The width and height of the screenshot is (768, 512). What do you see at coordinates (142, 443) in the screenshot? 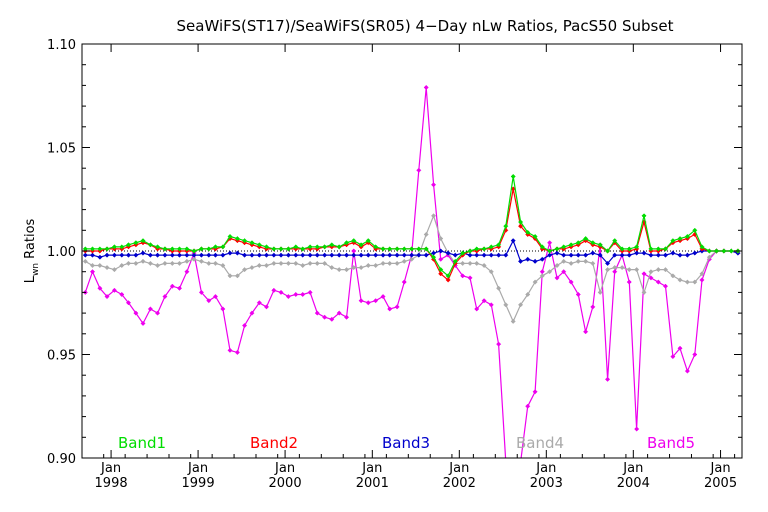
I see `legend-label-band1: Band1` at bounding box center [142, 443].